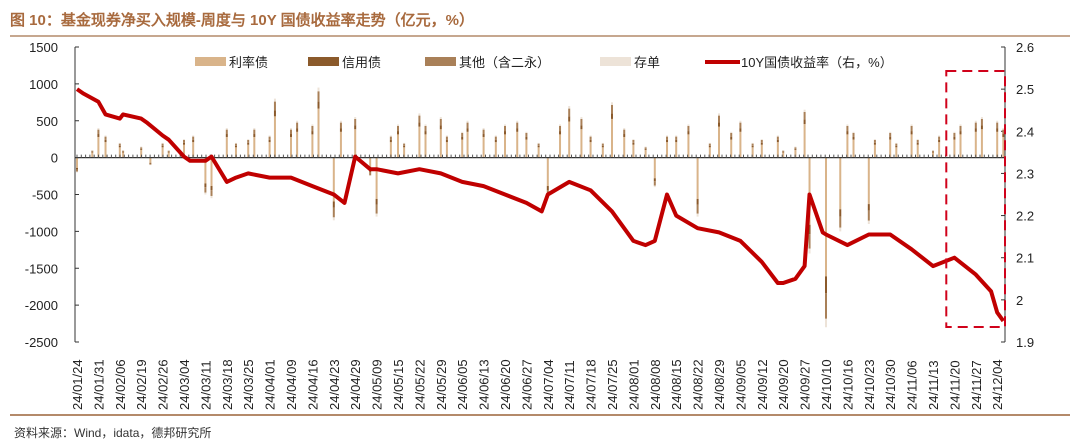 The height and width of the screenshot is (445, 1080). What do you see at coordinates (783, 384) in the screenshot?
I see `x-tick-label: 24/09/20` at bounding box center [783, 384].